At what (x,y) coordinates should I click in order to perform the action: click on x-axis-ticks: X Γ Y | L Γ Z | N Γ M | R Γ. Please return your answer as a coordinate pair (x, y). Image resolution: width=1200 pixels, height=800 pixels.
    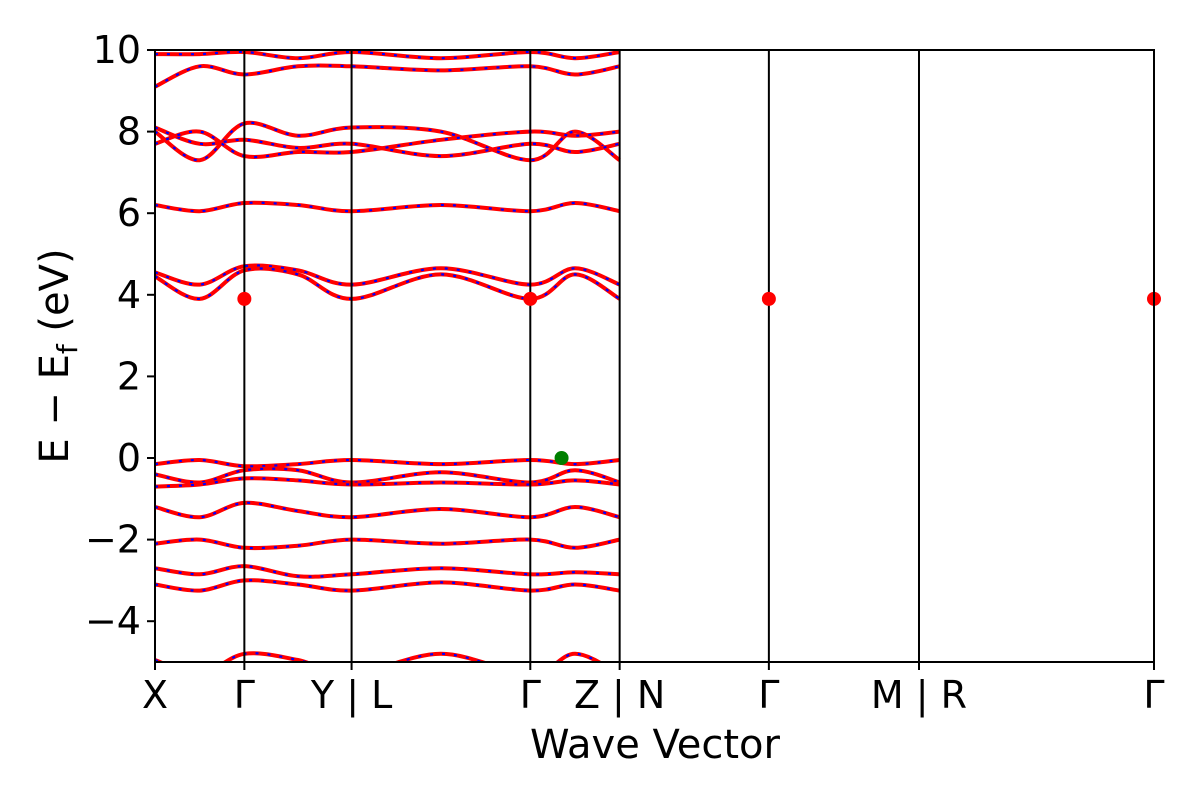
    Looking at the image, I should click on (653, 690).